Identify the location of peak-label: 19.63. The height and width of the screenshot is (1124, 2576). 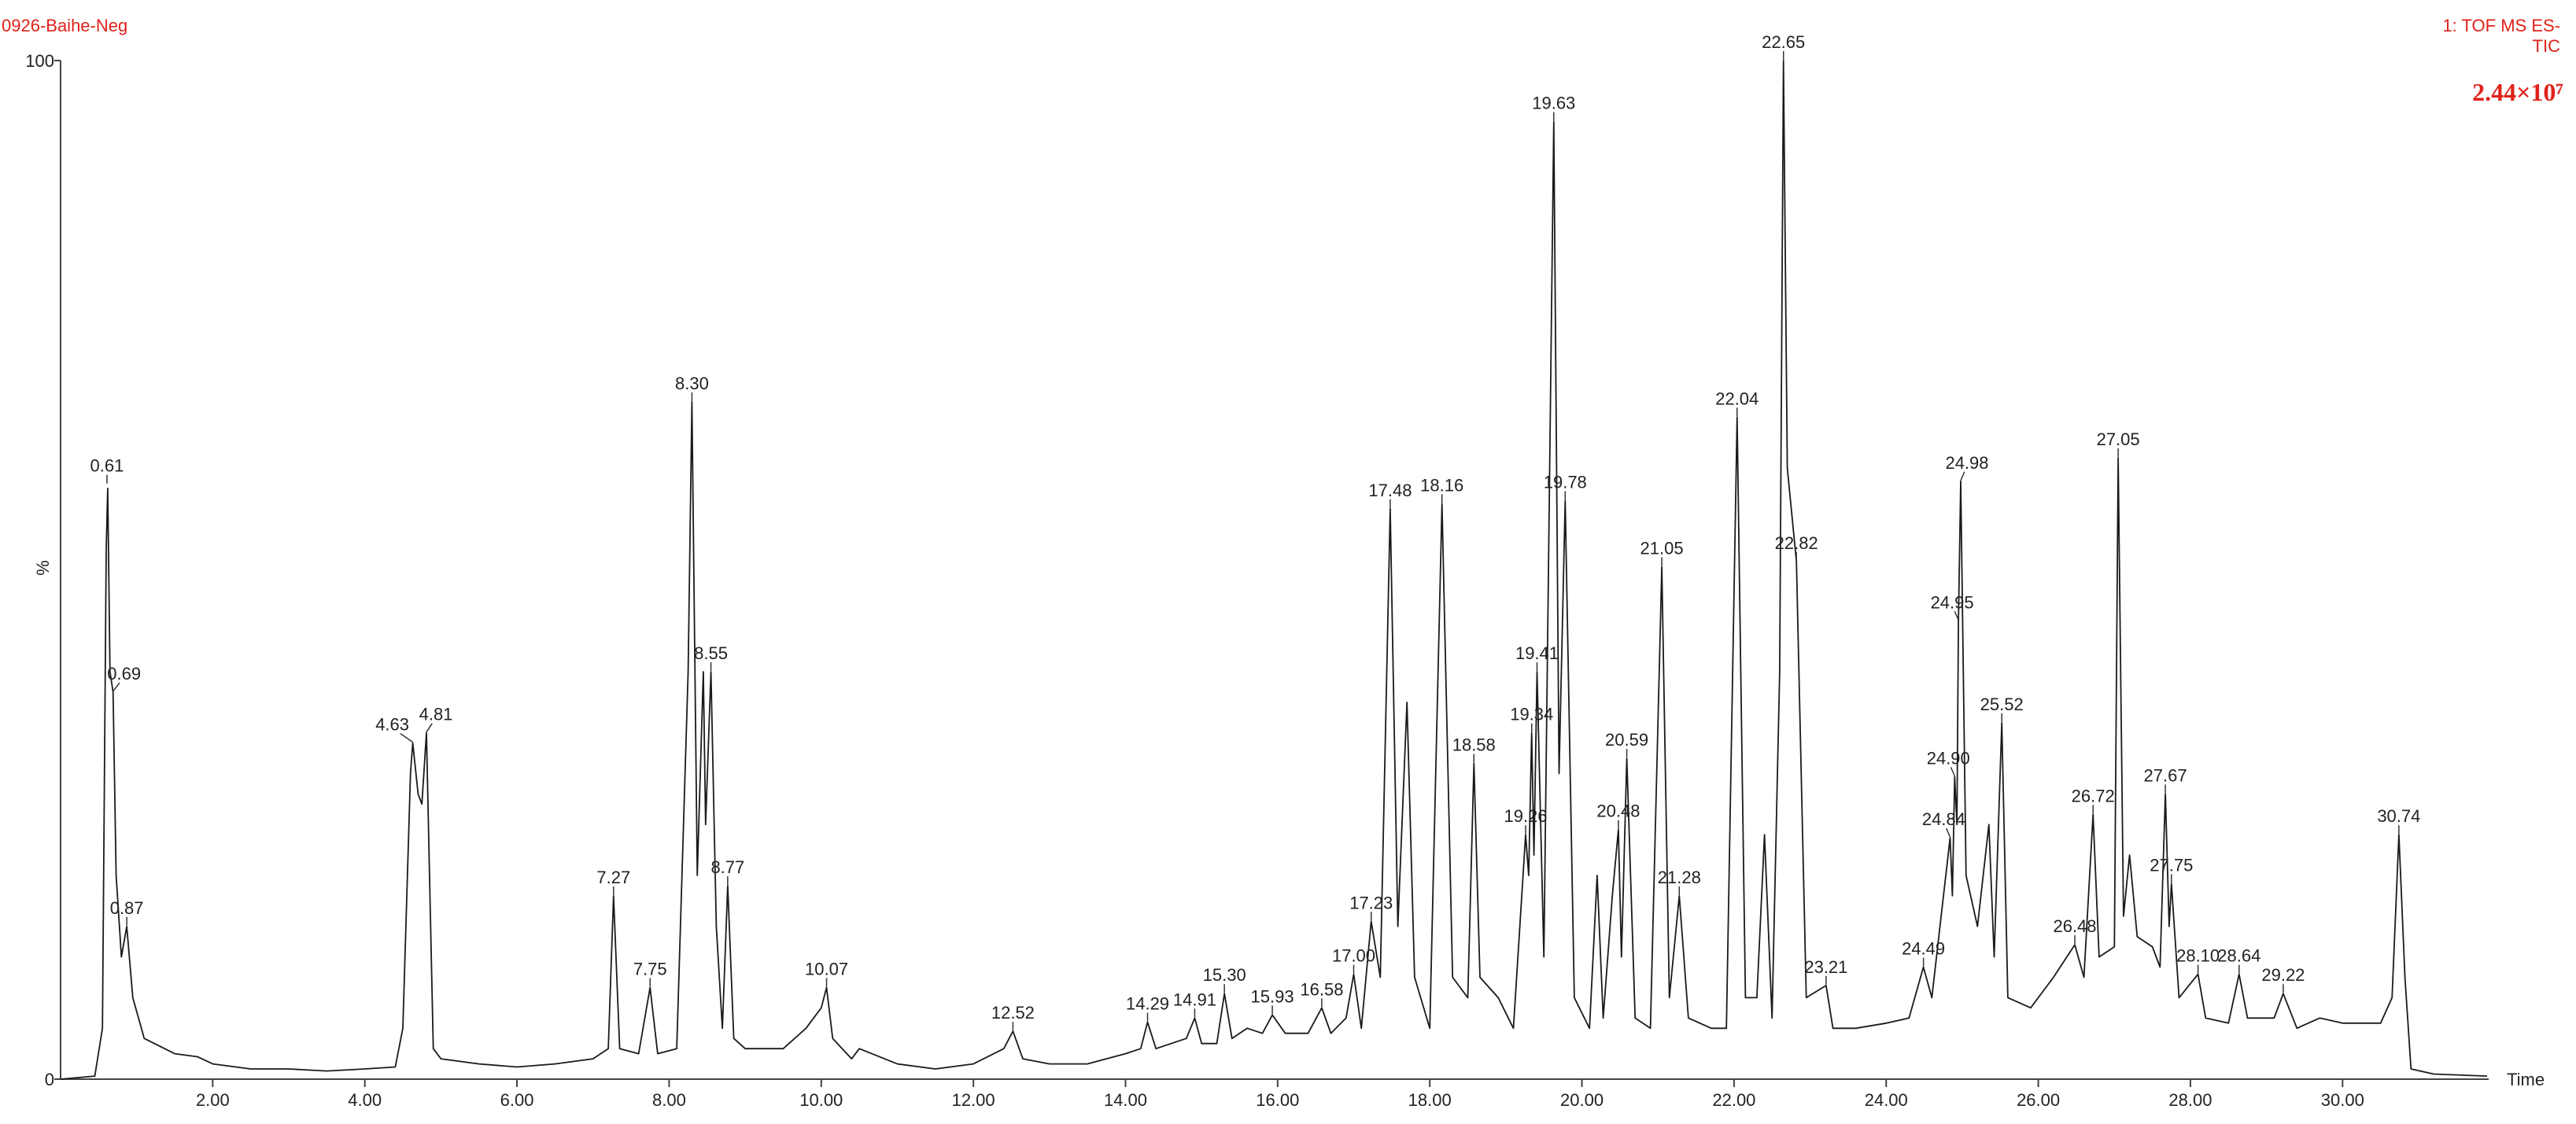
(1553, 103).